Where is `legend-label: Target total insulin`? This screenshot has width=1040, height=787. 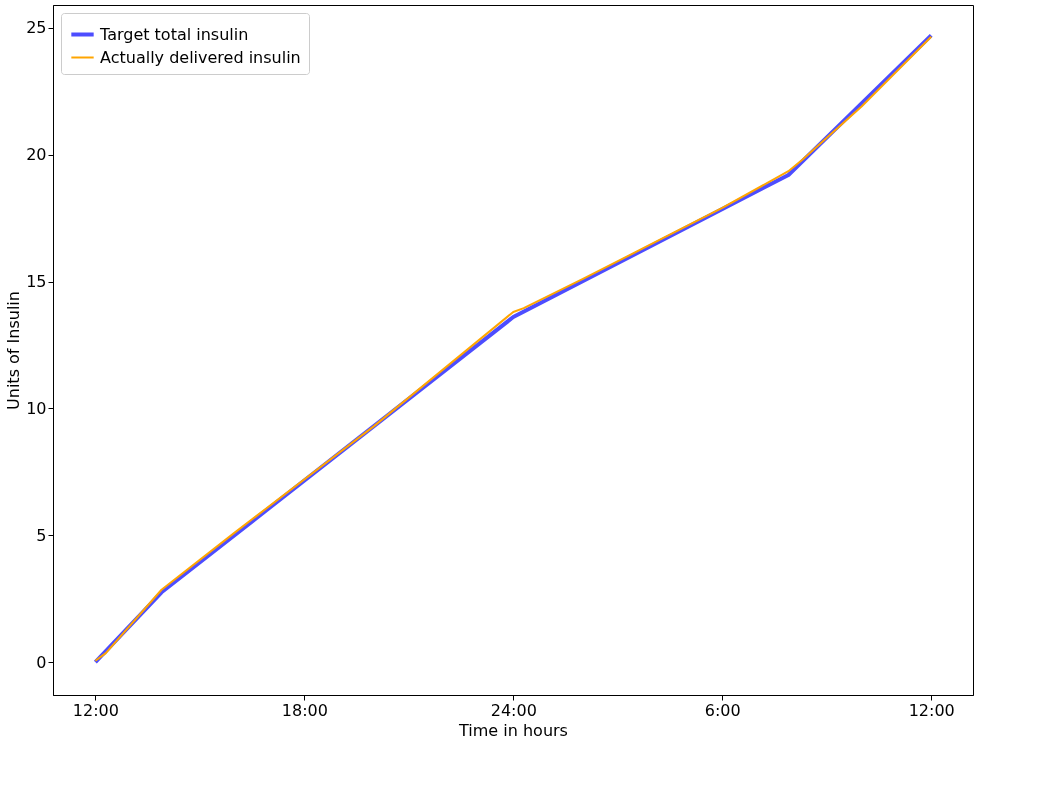 legend-label: Target total insulin is located at coordinates (174, 34).